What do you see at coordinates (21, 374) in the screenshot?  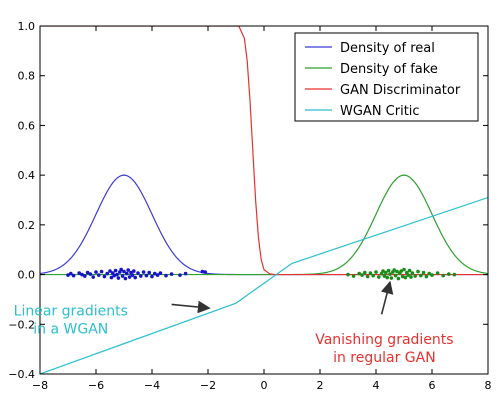 I see `y-tick-label: −0.4` at bounding box center [21, 374].